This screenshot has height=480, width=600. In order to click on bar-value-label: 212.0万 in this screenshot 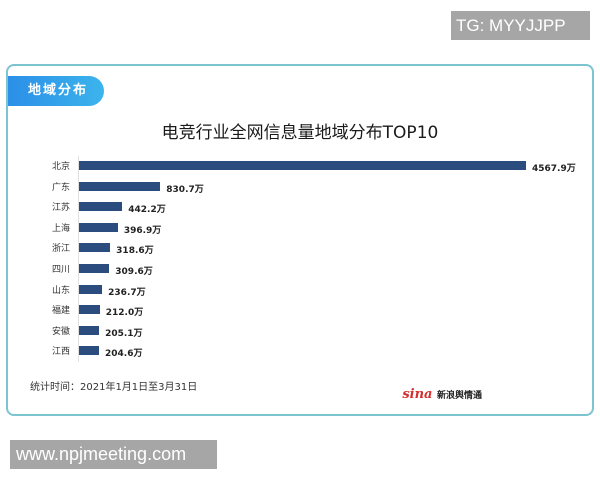, I will do `click(124, 313)`.